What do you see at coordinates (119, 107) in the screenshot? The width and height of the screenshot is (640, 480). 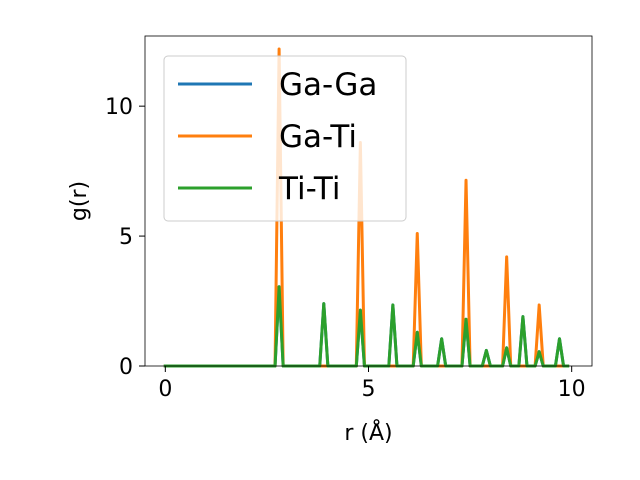 I see `y-tick-label: 10` at bounding box center [119, 107].